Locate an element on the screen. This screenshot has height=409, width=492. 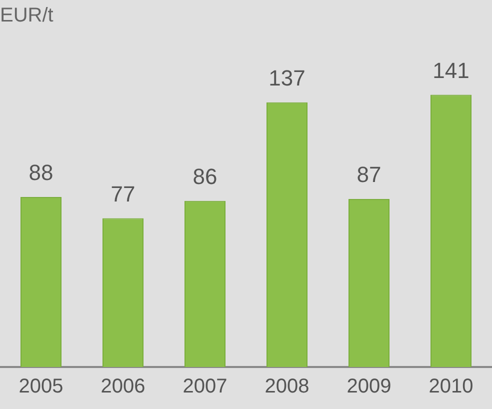
x-tick-label: 2008 is located at coordinates (287, 387).